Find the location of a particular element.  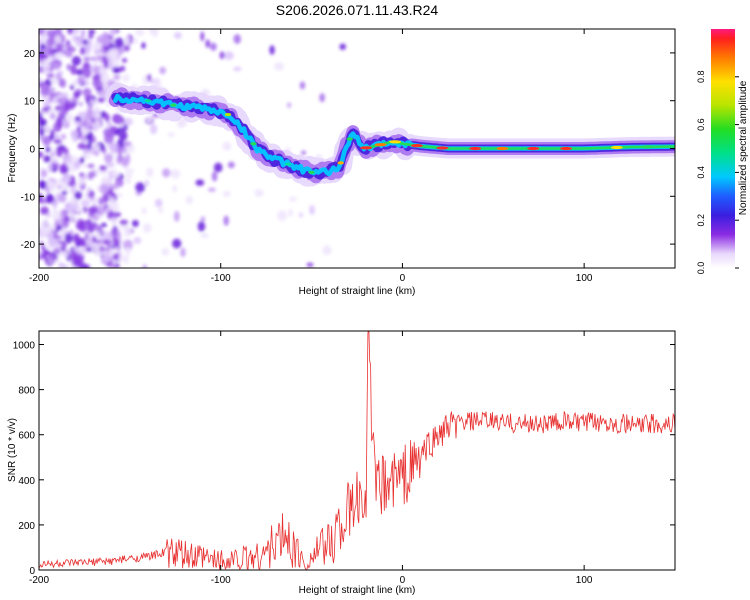

colorbar-tick-label: 0.0 is located at coordinates (701, 268).